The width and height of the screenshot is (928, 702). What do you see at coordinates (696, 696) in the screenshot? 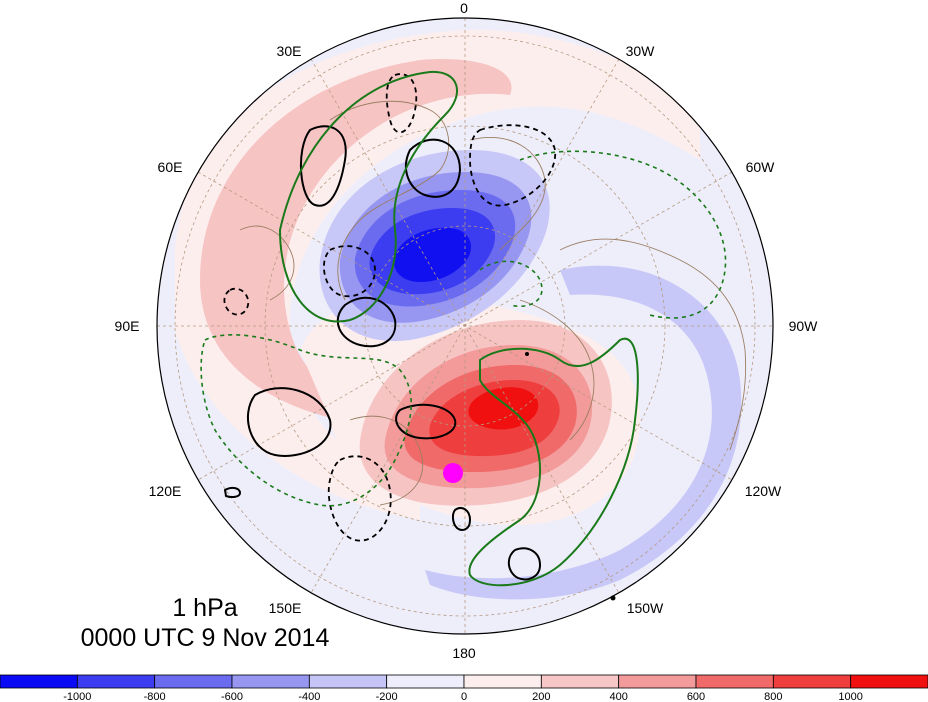
I see `colorbar-tick-label: 600` at bounding box center [696, 696].